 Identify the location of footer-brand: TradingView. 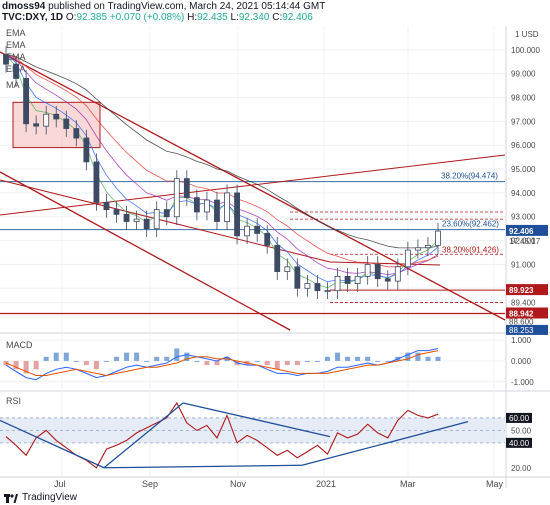
(50, 497).